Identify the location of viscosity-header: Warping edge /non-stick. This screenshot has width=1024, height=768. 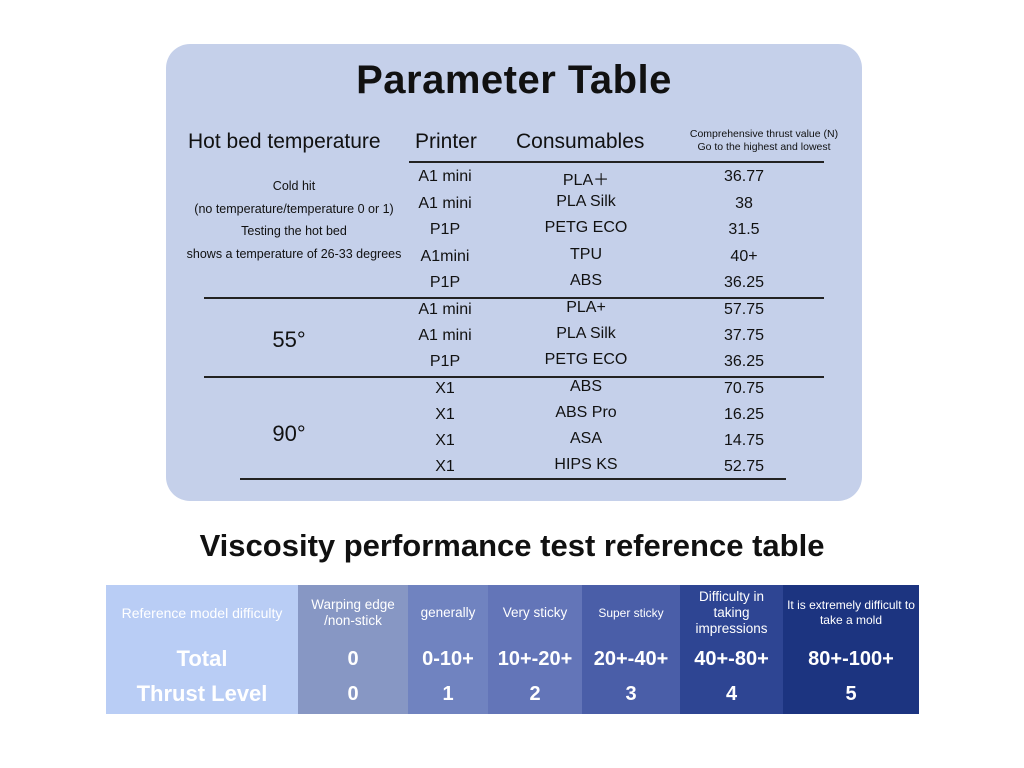
(353, 612).